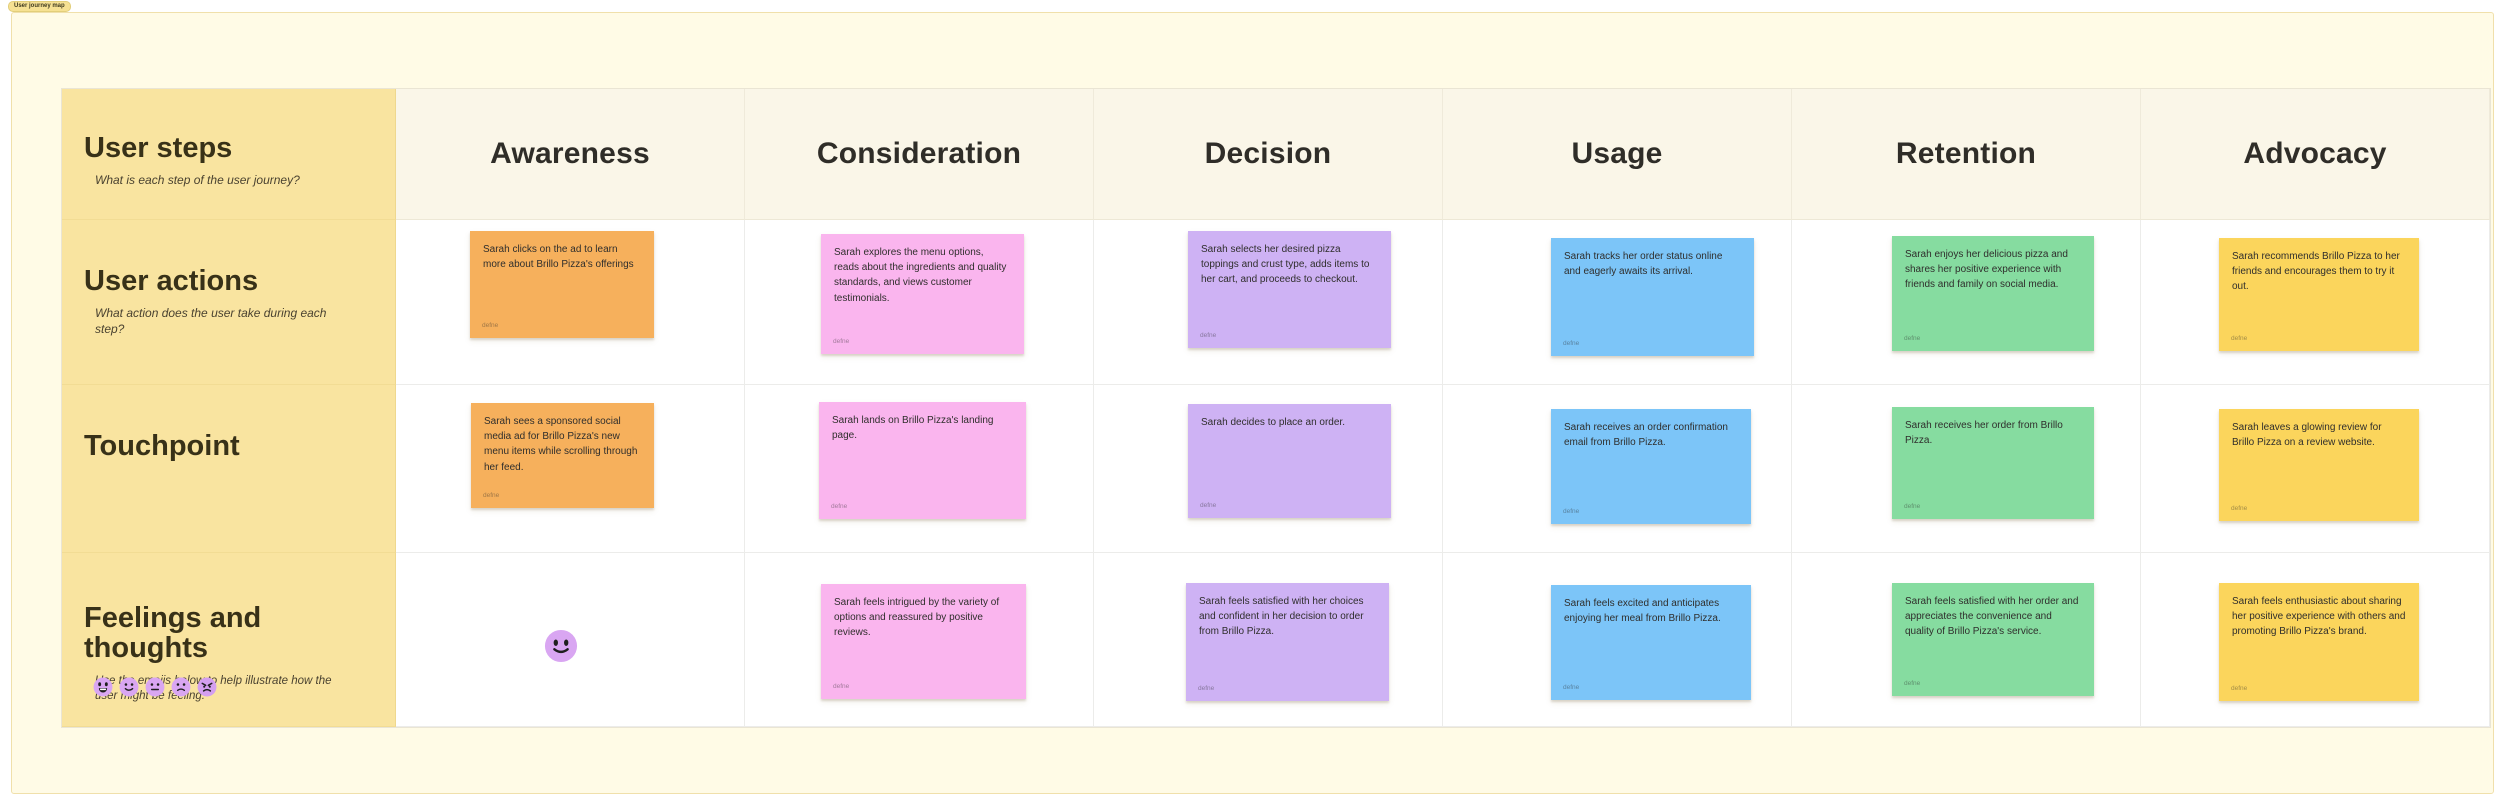 Image resolution: width=2500 pixels, height=810 pixels. What do you see at coordinates (570, 154) in the screenshot?
I see `column-header-awareness: Awareness` at bounding box center [570, 154].